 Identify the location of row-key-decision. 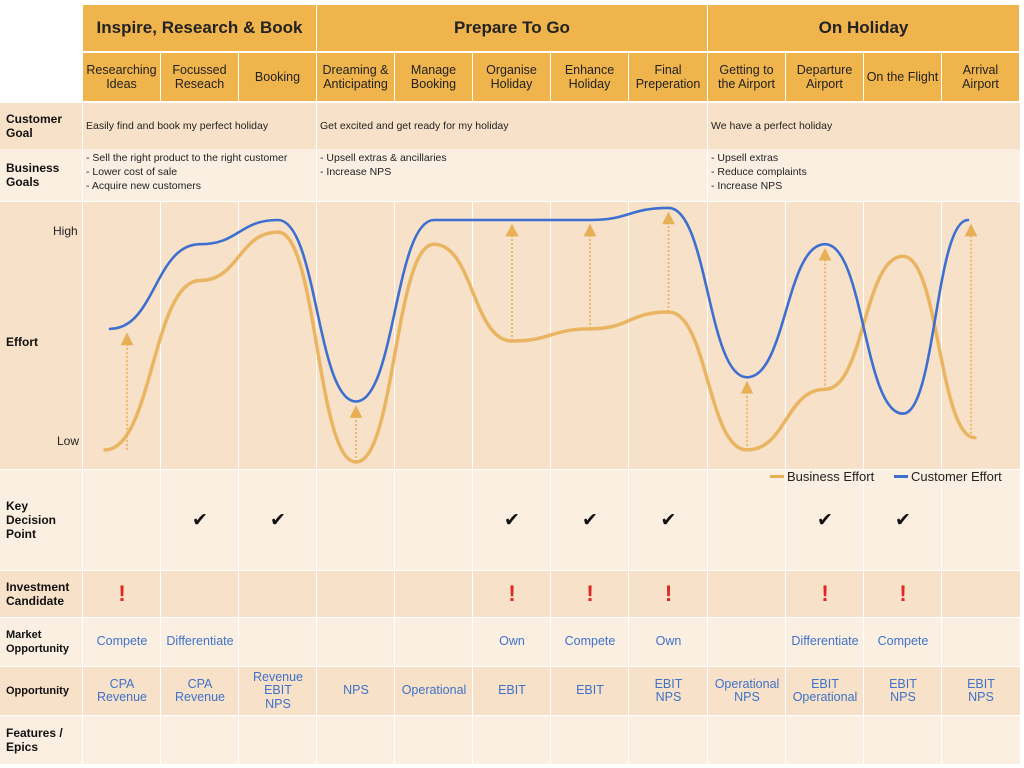
(510, 520).